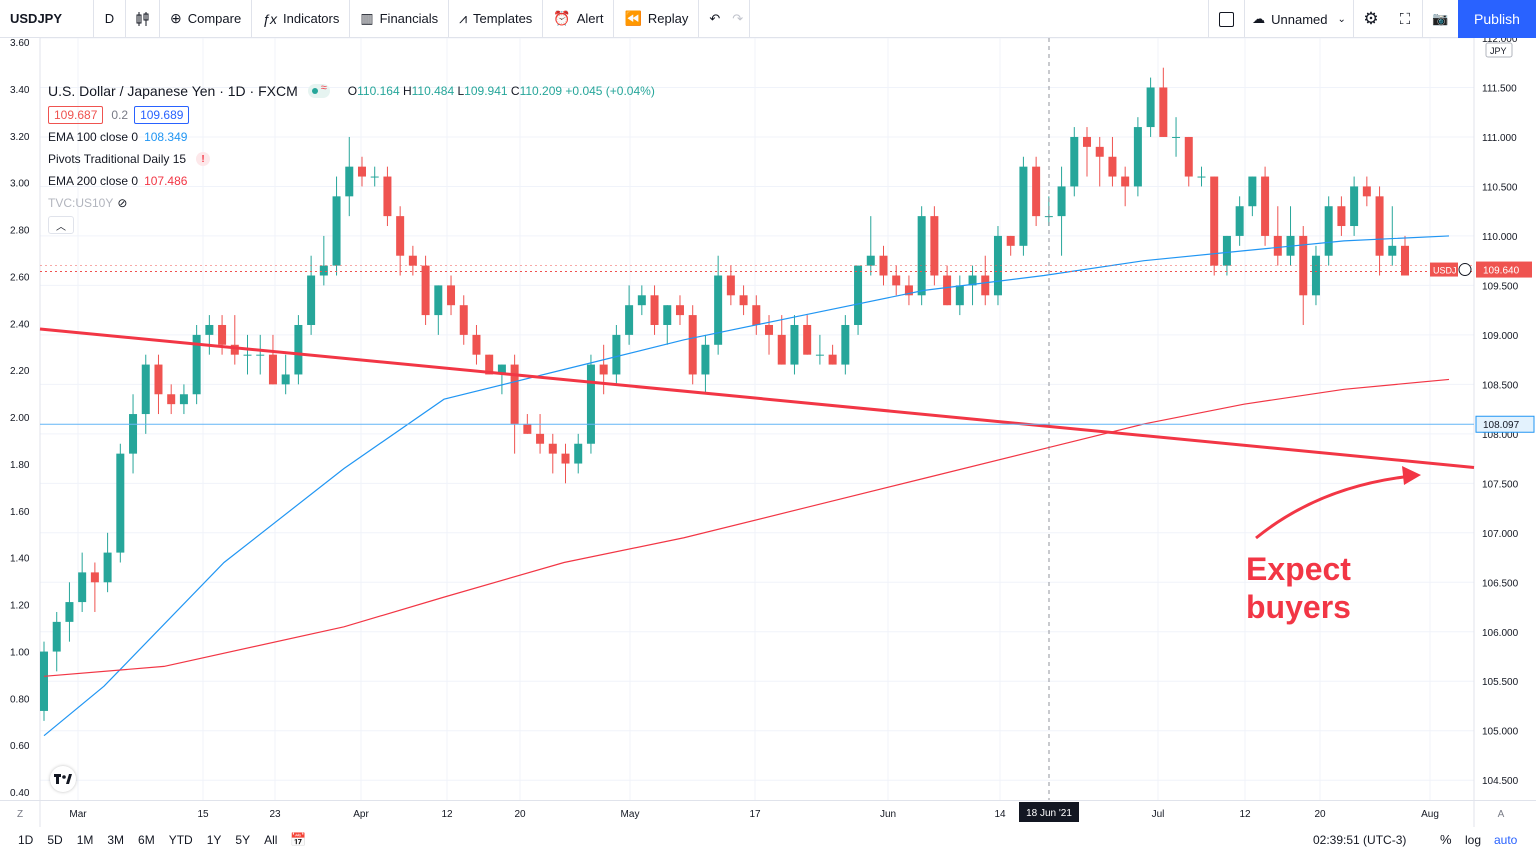 The width and height of the screenshot is (1536, 852). What do you see at coordinates (116, 840) in the screenshot?
I see `range-3m: 3M` at bounding box center [116, 840].